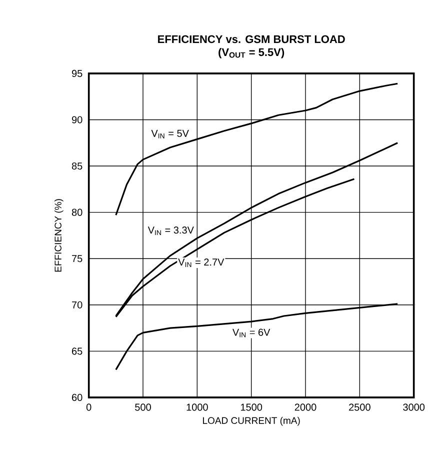 The image size is (428, 453). What do you see at coordinates (77, 258) in the screenshot?
I see `y-tick-label: 75` at bounding box center [77, 258].